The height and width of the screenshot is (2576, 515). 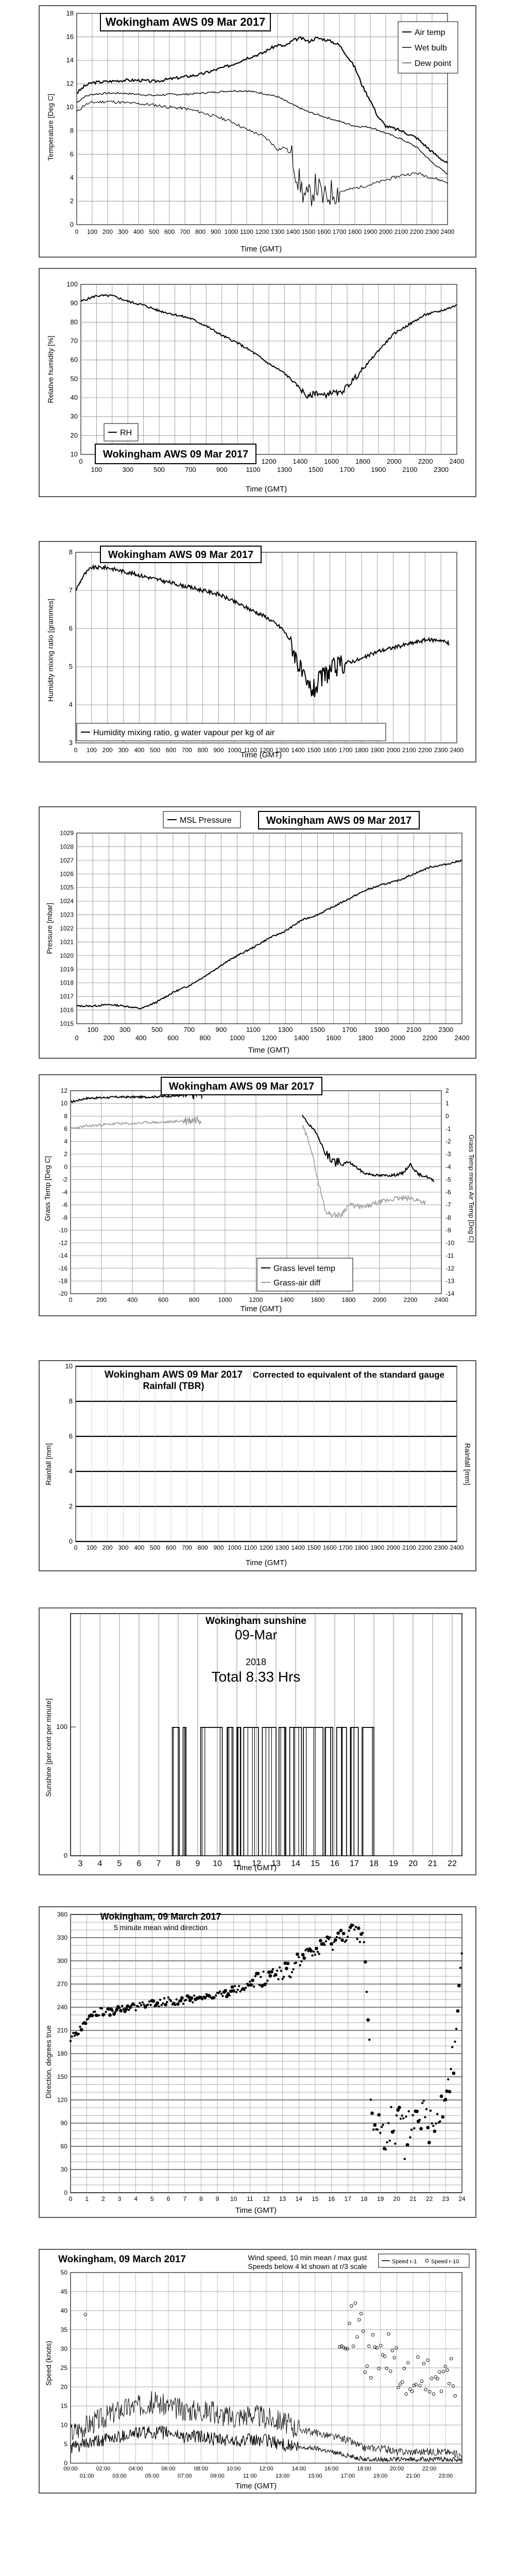 I want to click on x-tick-label: 300, so click(x=125, y=1029).